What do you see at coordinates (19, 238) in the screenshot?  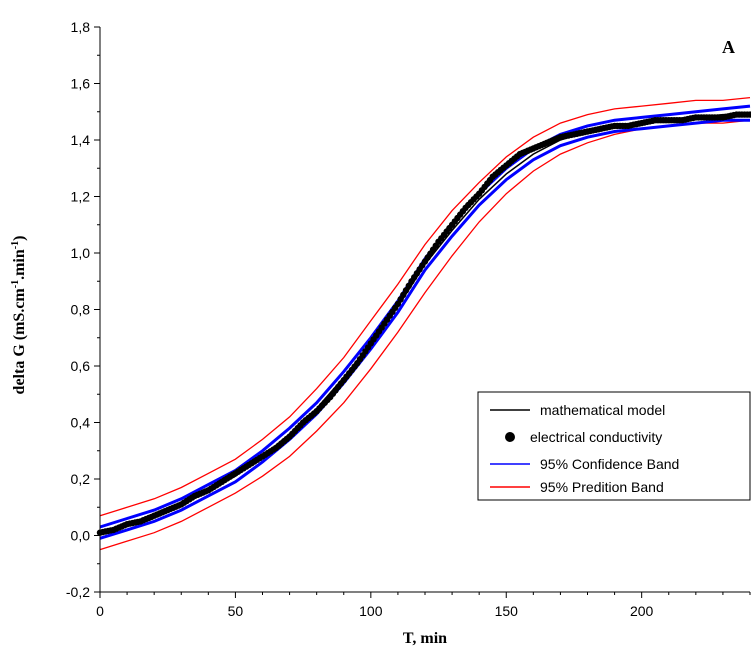 I see `y-axis-title-end: )` at bounding box center [19, 238].